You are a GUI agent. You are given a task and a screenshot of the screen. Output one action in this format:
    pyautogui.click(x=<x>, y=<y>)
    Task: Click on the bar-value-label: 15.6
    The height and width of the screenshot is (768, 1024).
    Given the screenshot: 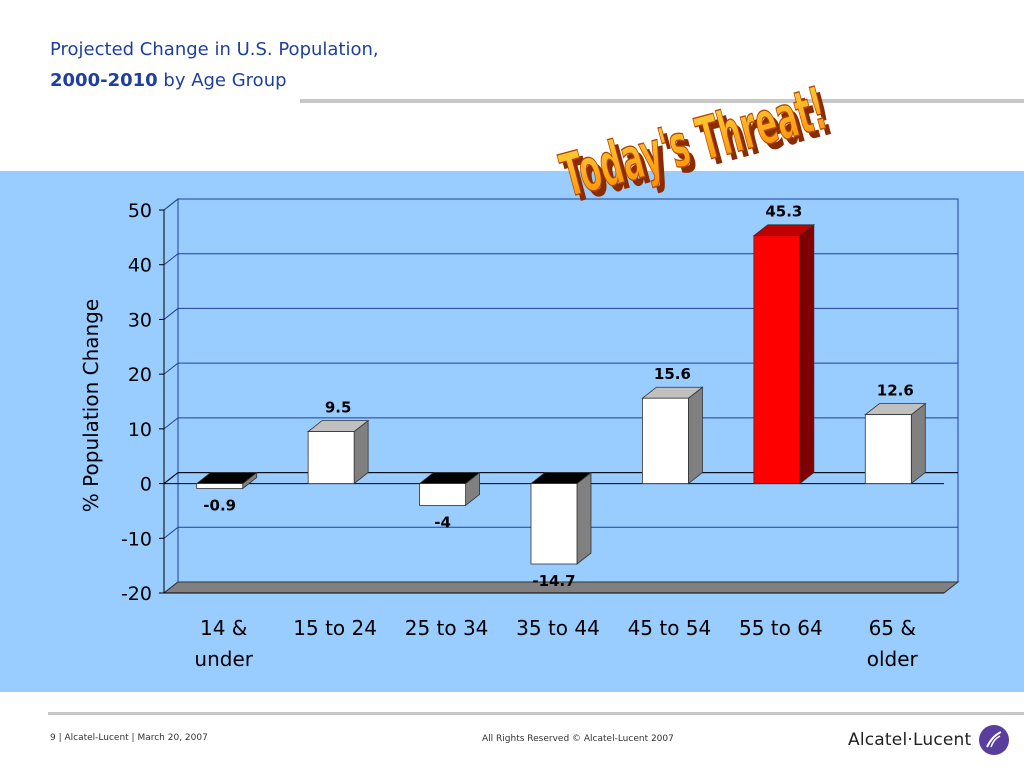 What is the action you would take?
    pyautogui.click(x=672, y=374)
    